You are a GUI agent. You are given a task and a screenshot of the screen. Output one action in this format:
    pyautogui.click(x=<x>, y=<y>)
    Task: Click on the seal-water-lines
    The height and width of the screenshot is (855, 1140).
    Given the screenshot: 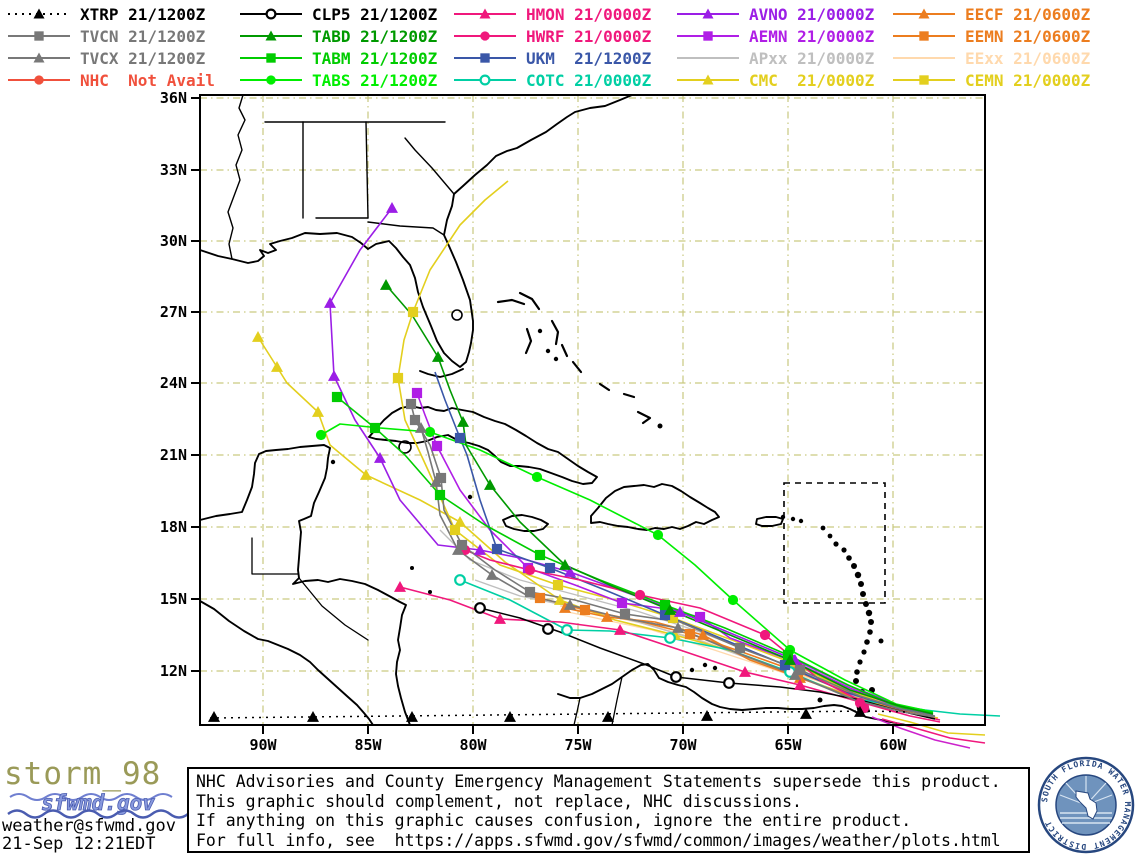 What is the action you would take?
    pyautogui.click(x=1086, y=818)
    